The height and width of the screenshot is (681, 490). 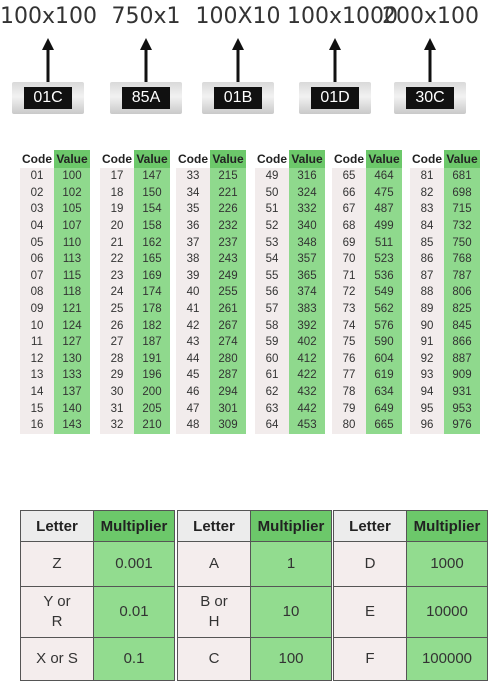 I want to click on value-cell: 187, so click(x=152, y=342).